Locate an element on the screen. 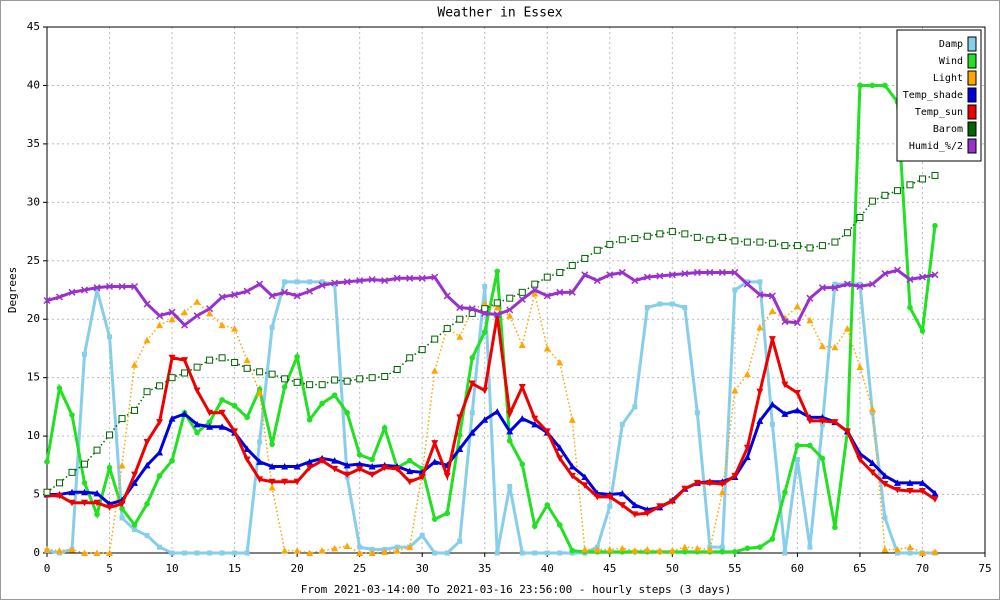  x-tick-label: 10 is located at coordinates (171, 568).